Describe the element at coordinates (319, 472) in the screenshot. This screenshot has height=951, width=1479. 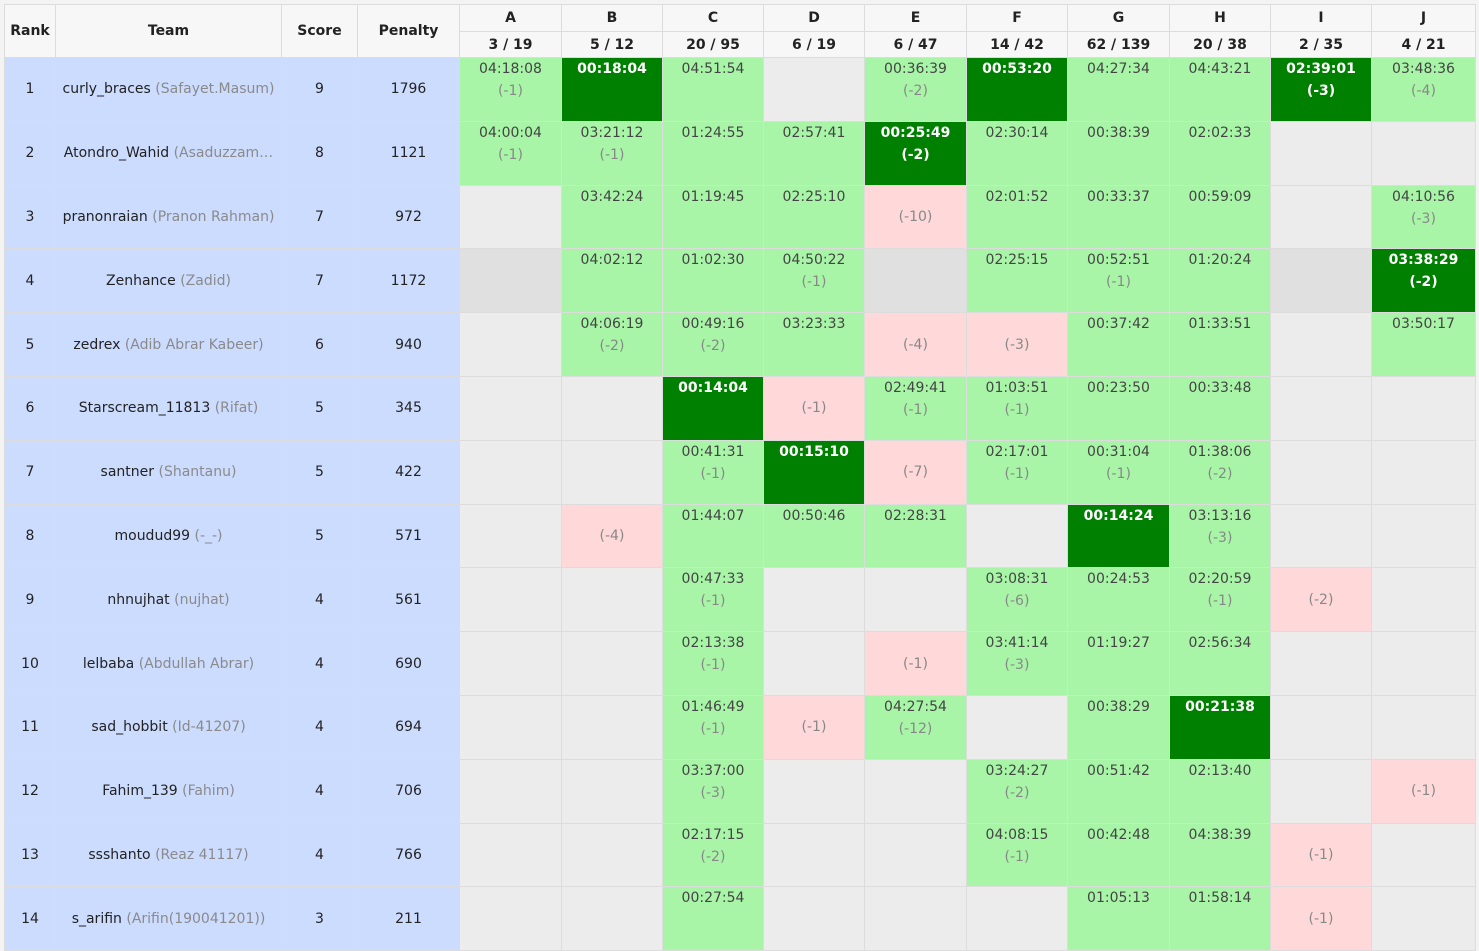
I see `score-cell: 5` at that location.